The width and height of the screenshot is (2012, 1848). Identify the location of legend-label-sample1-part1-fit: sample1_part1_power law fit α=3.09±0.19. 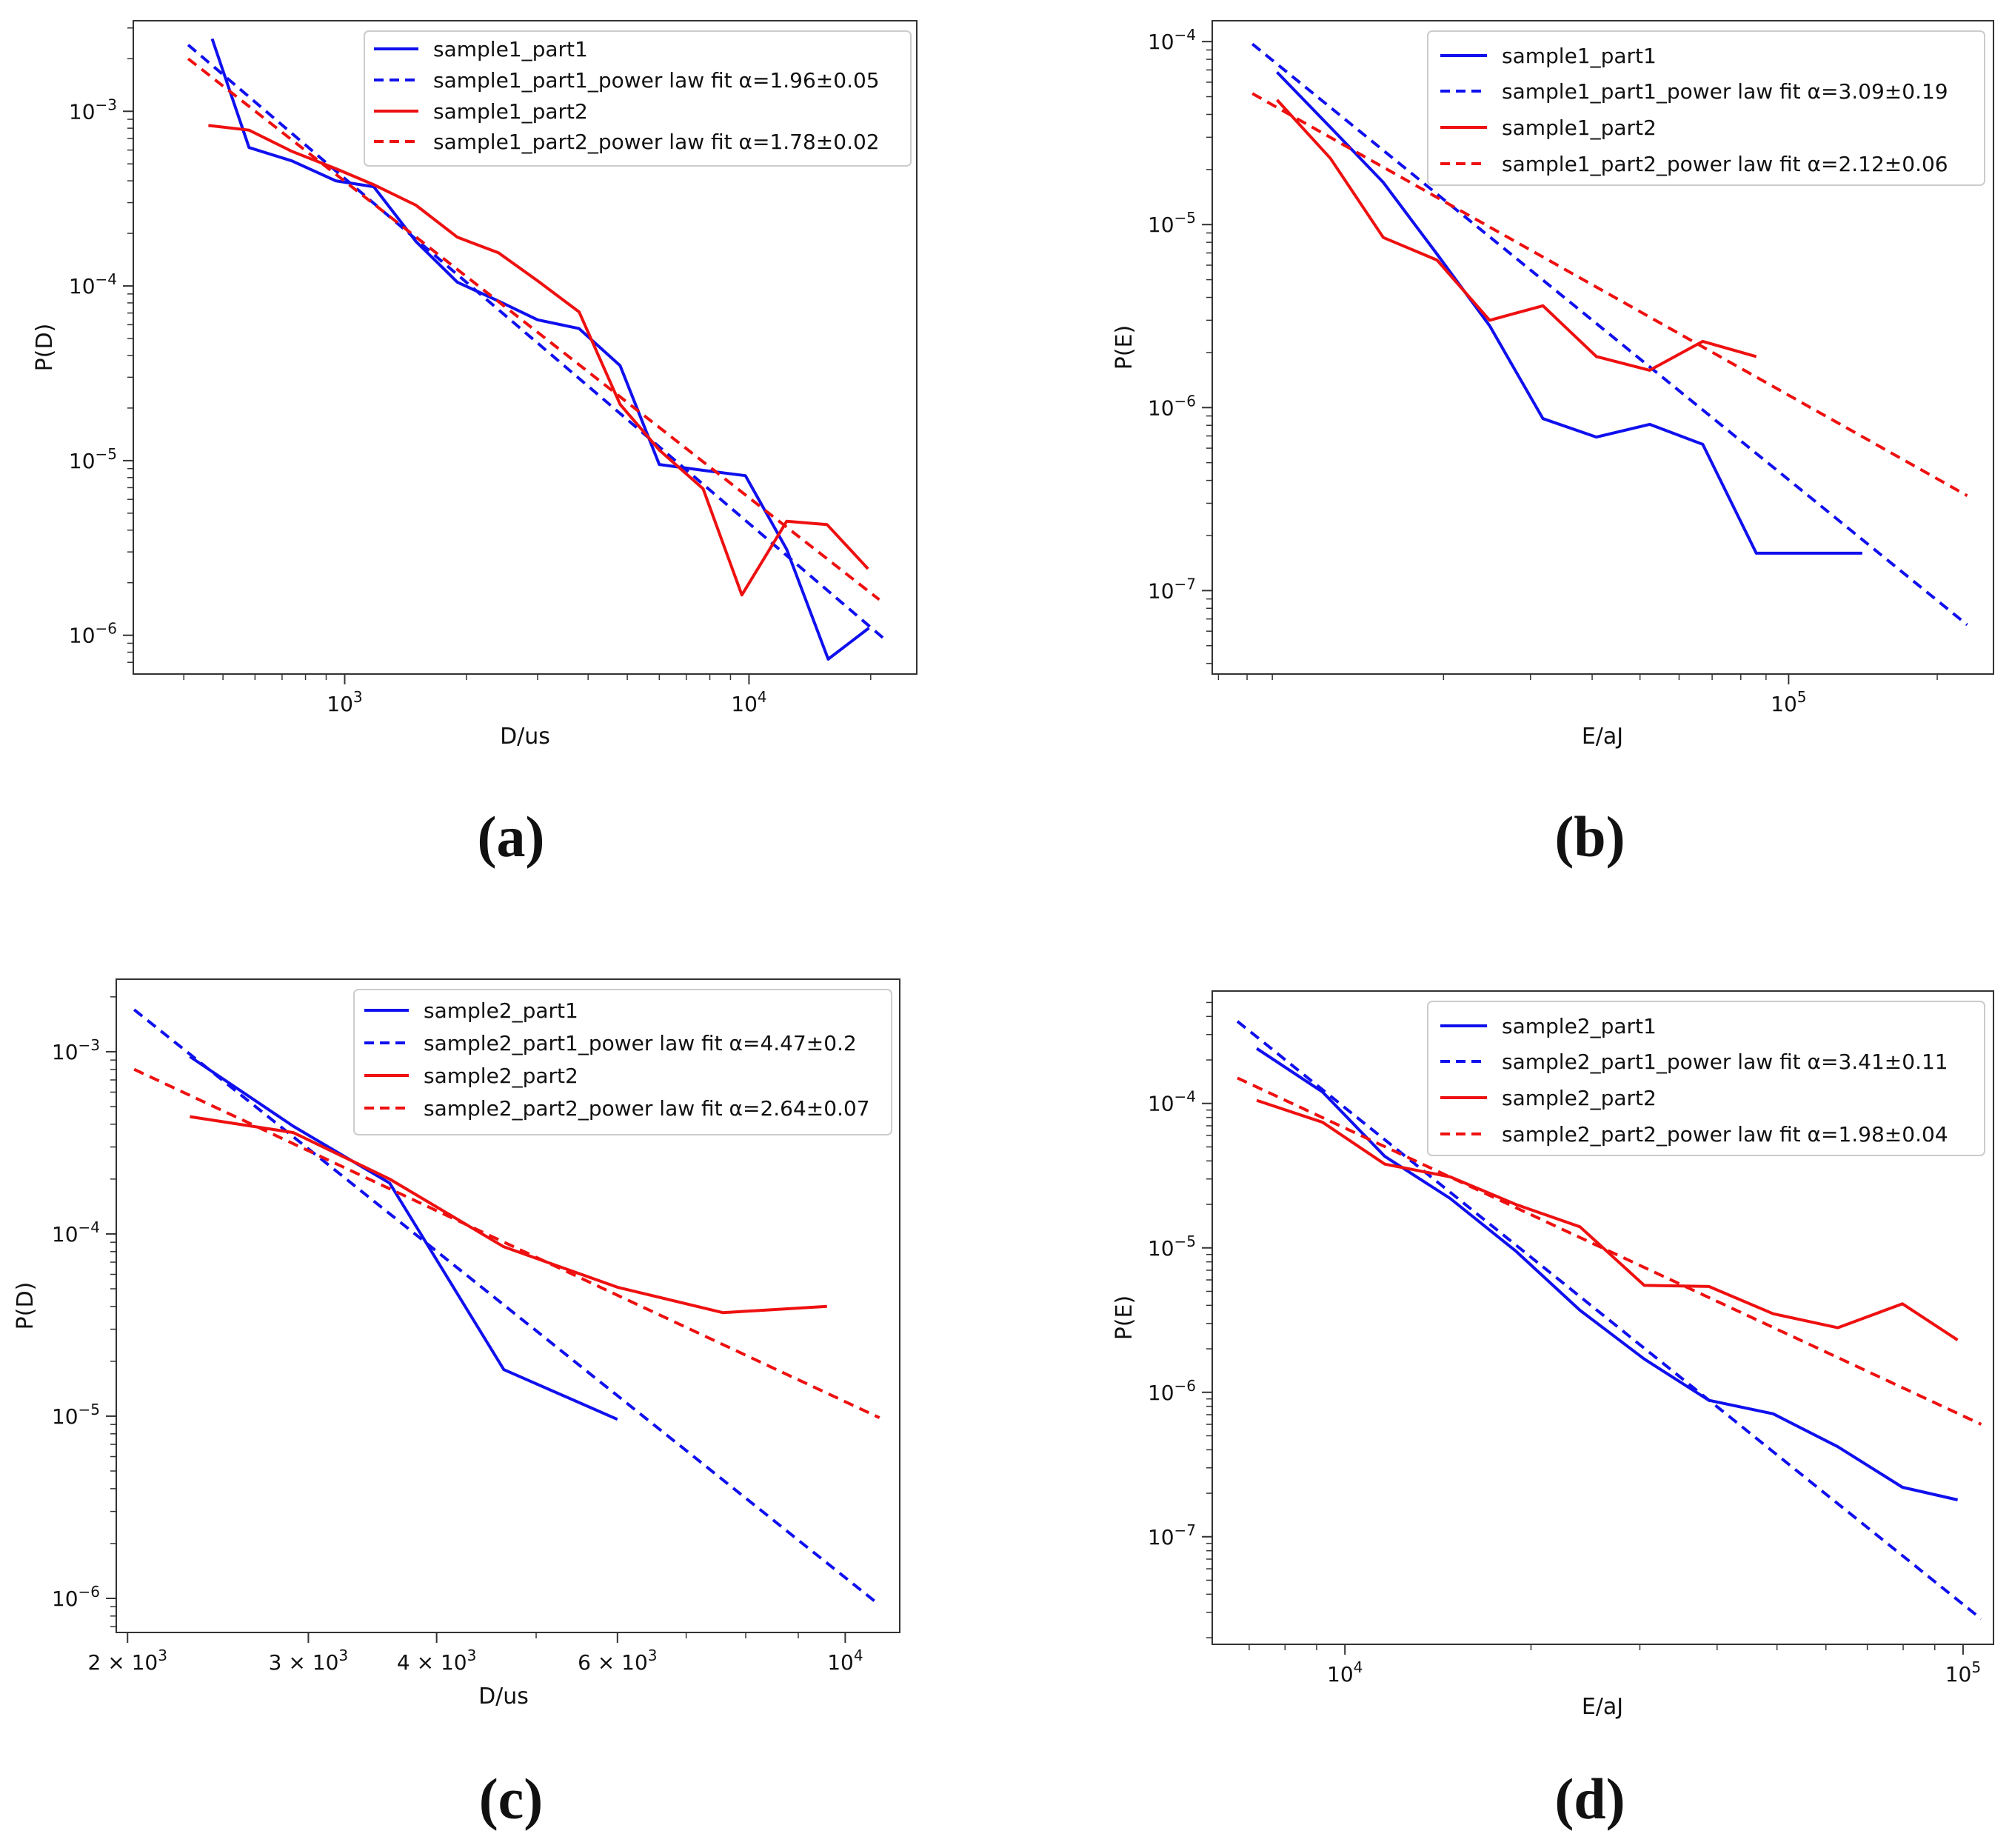
(1725, 91).